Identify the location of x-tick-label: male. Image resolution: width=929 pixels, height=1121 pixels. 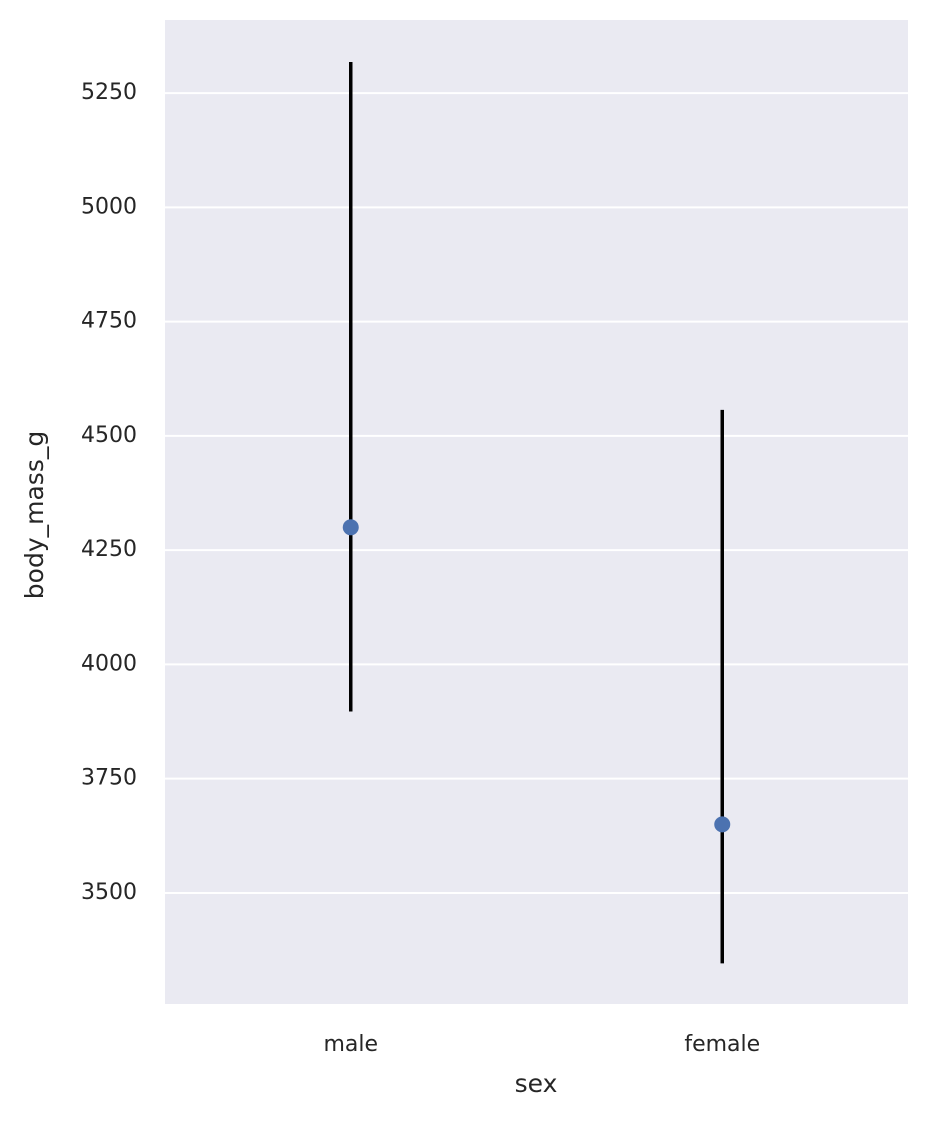
(350, 1044).